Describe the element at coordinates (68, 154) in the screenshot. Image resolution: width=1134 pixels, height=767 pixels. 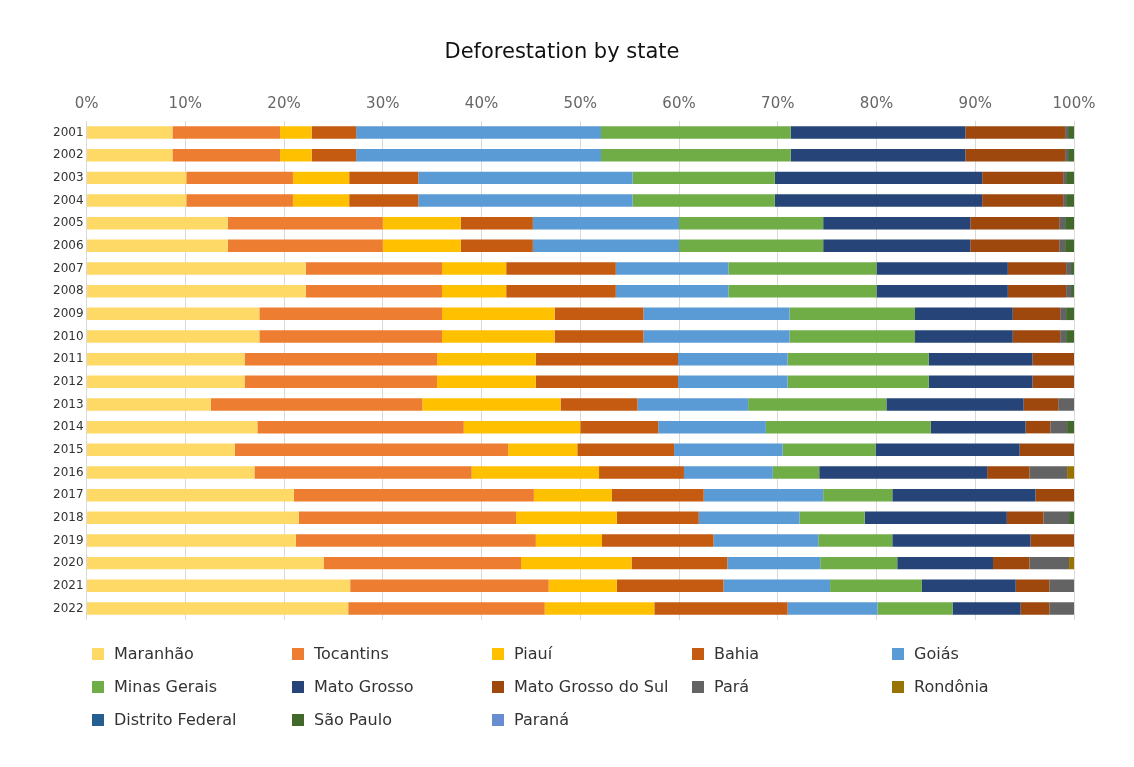
I see `y-tick-label: 2002` at that location.